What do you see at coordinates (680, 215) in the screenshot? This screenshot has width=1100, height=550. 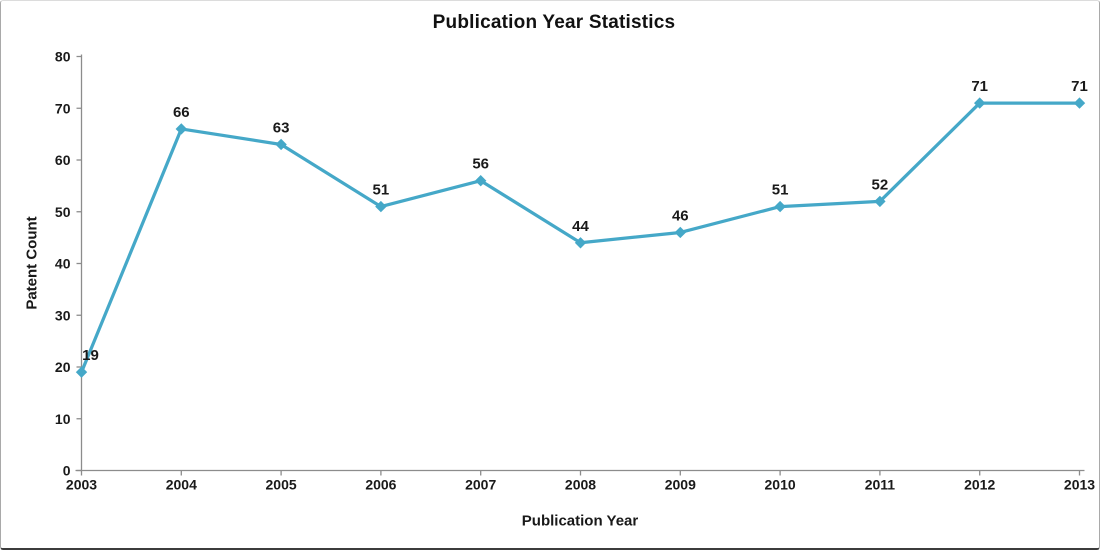 I see `data-point-label: 46` at bounding box center [680, 215].